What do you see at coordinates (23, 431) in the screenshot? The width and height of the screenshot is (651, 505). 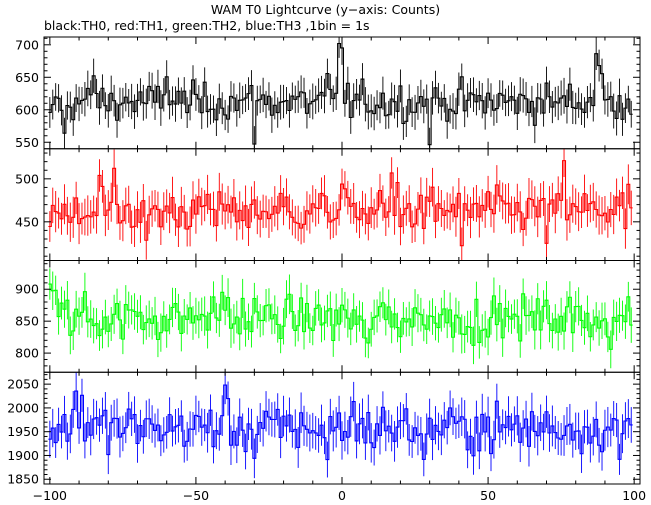 I see `y-tick-label-TH3: 1950` at bounding box center [23, 431].